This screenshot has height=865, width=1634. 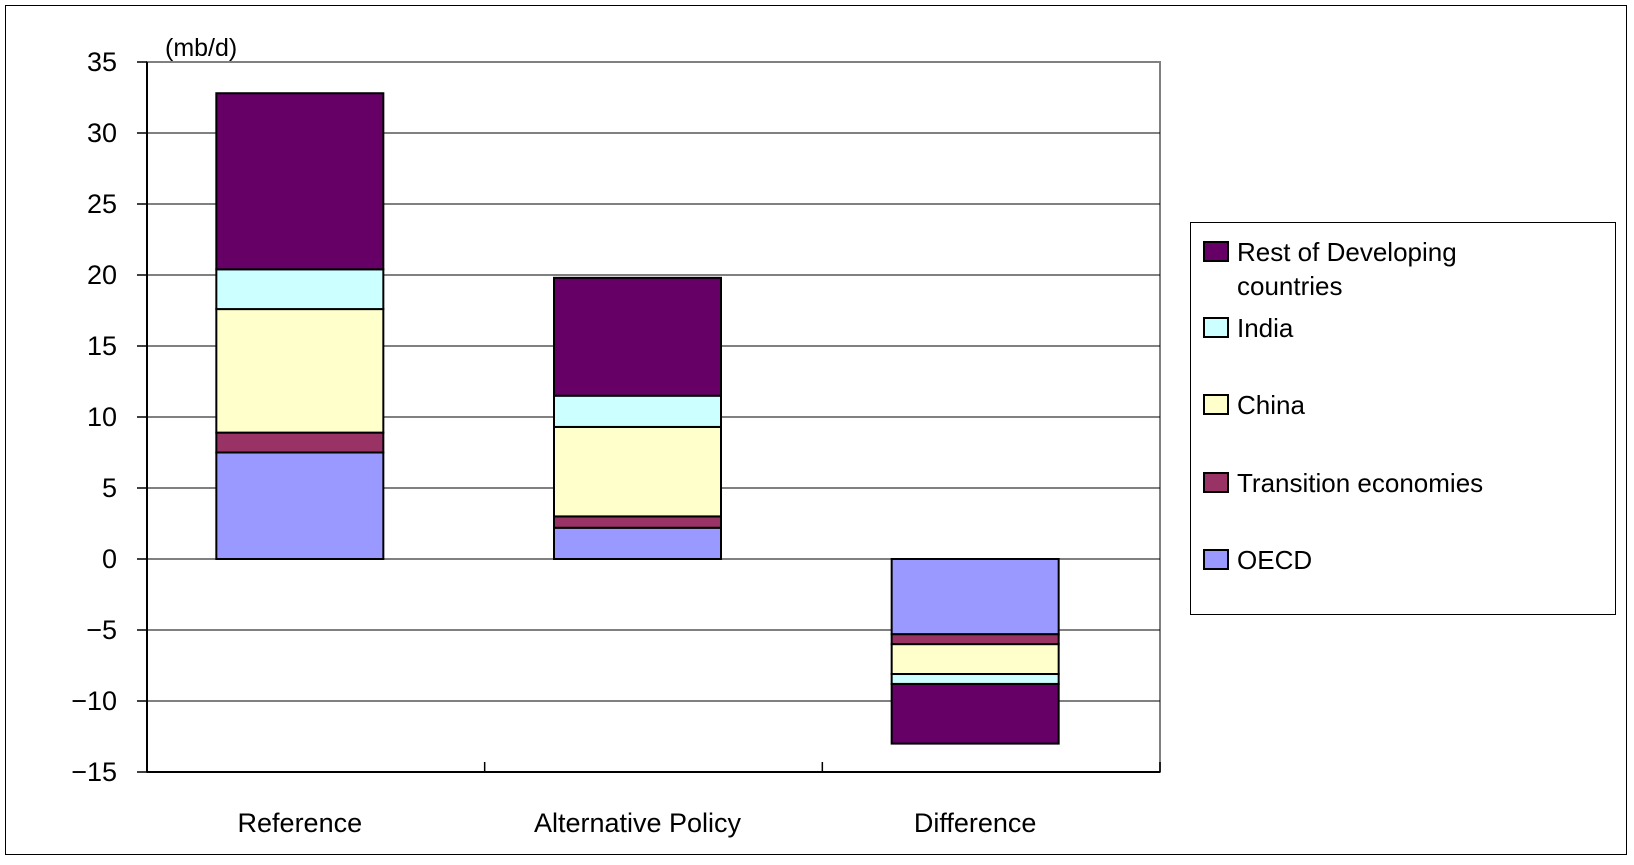 I want to click on legend-swatch-china, so click(x=1216, y=404).